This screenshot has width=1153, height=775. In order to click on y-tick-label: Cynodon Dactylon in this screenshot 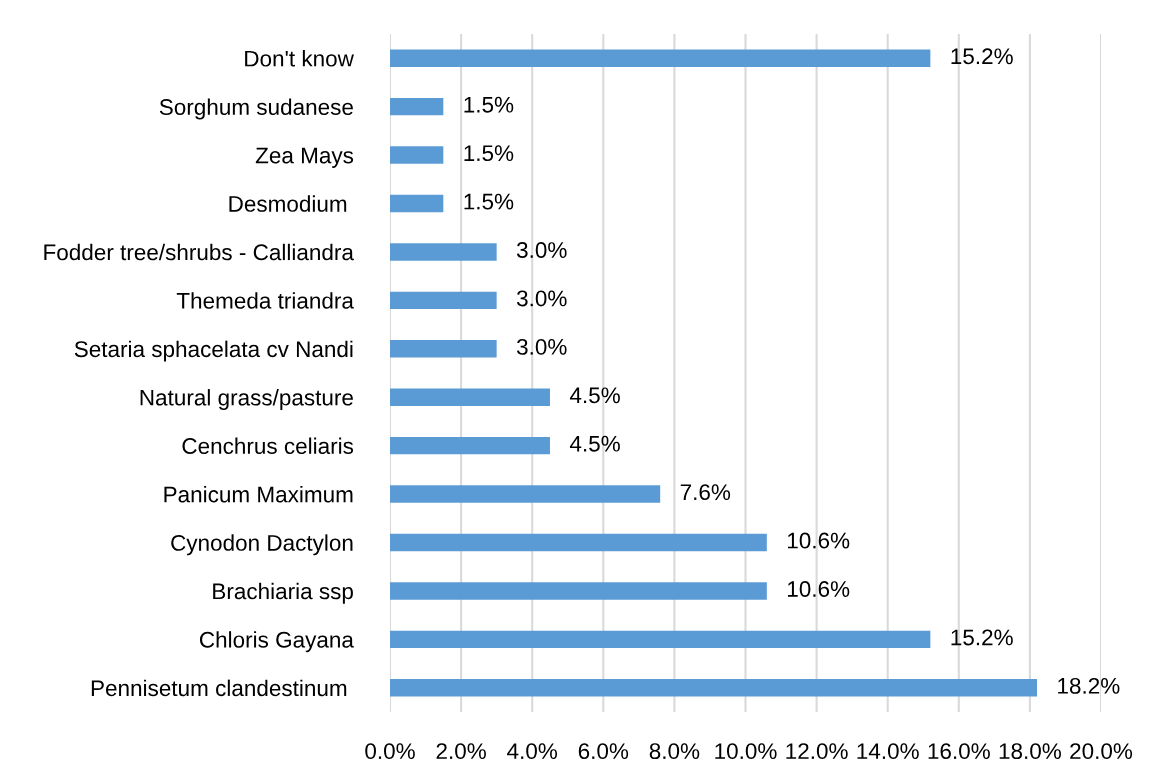, I will do `click(262, 545)`.